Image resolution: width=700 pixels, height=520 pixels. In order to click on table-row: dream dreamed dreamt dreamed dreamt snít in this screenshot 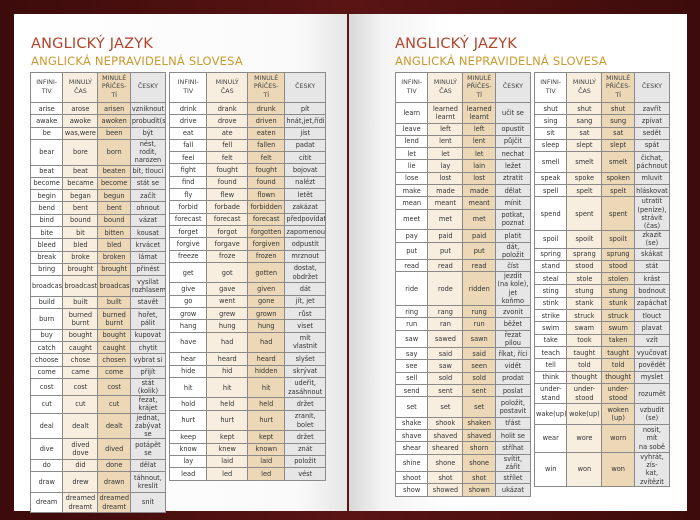, I will do `click(98, 502)`.